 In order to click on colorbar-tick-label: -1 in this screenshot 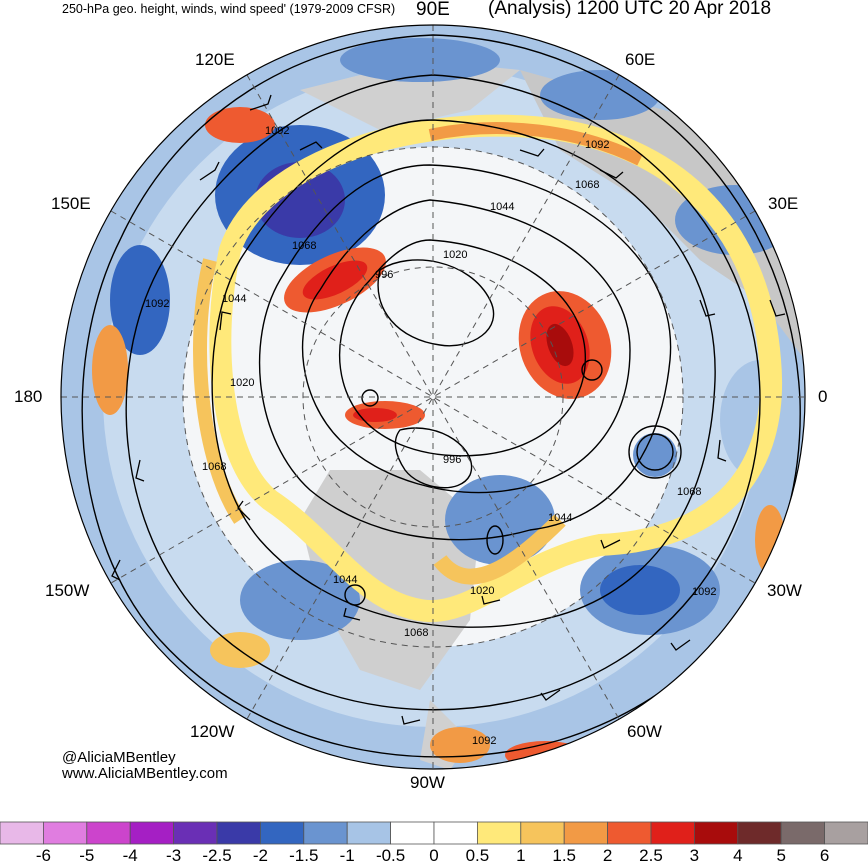, I will do `click(347, 855)`.